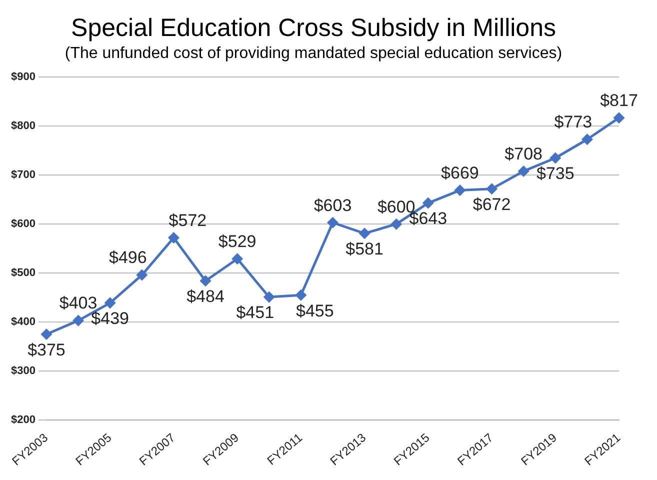 The width and height of the screenshot is (657, 480). Describe the element at coordinates (205, 296) in the screenshot. I see `data-label: $484` at that location.